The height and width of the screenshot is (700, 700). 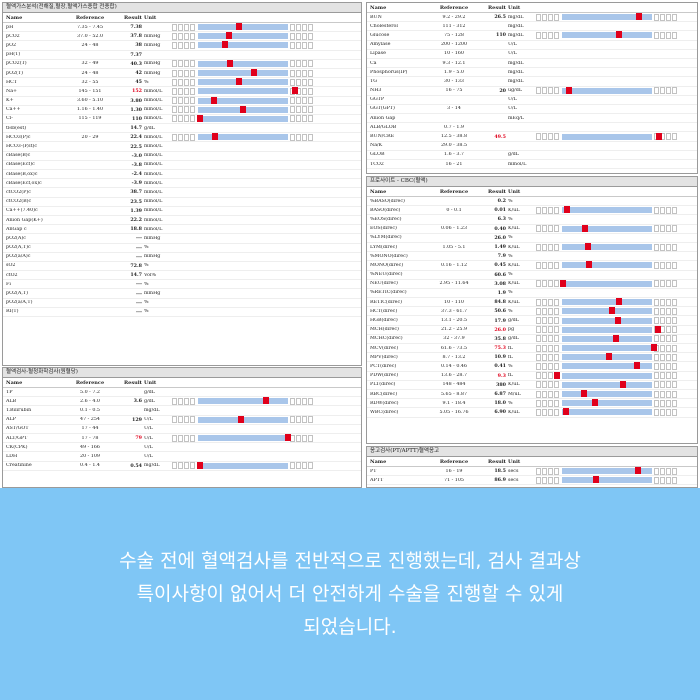 I want to click on test-name: MCV(direc), so click(x=384, y=348).